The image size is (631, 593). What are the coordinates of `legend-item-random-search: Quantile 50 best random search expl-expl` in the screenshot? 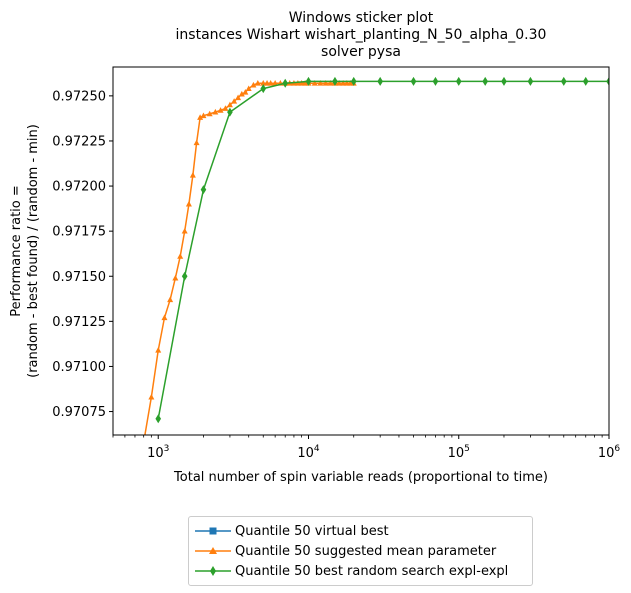 It's located at (348, 571).